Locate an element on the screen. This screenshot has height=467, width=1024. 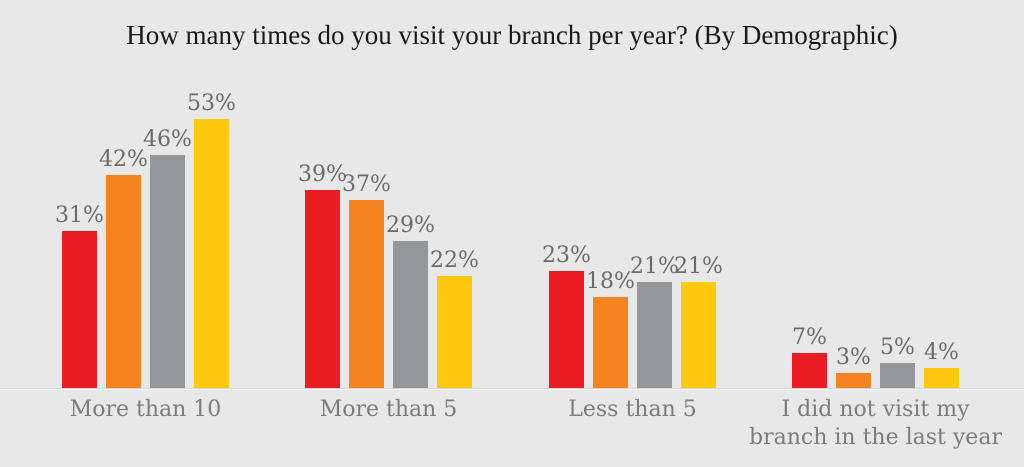
bar-series-red-cat3 is located at coordinates (566, 329).